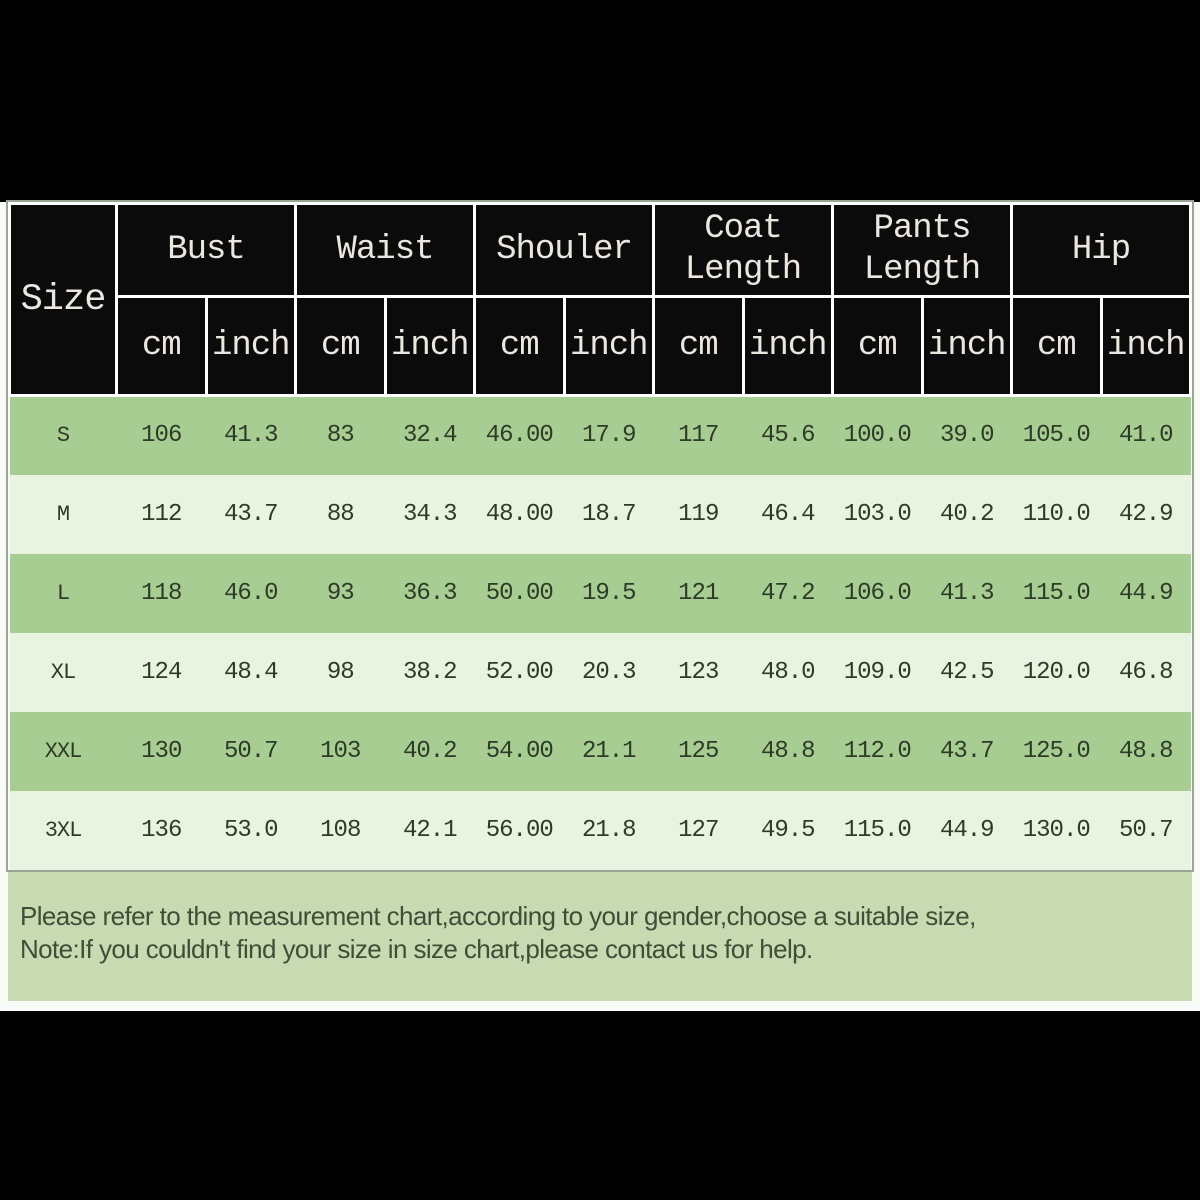 The height and width of the screenshot is (1200, 1200). I want to click on group-header-hip: Hip, so click(1101, 250).